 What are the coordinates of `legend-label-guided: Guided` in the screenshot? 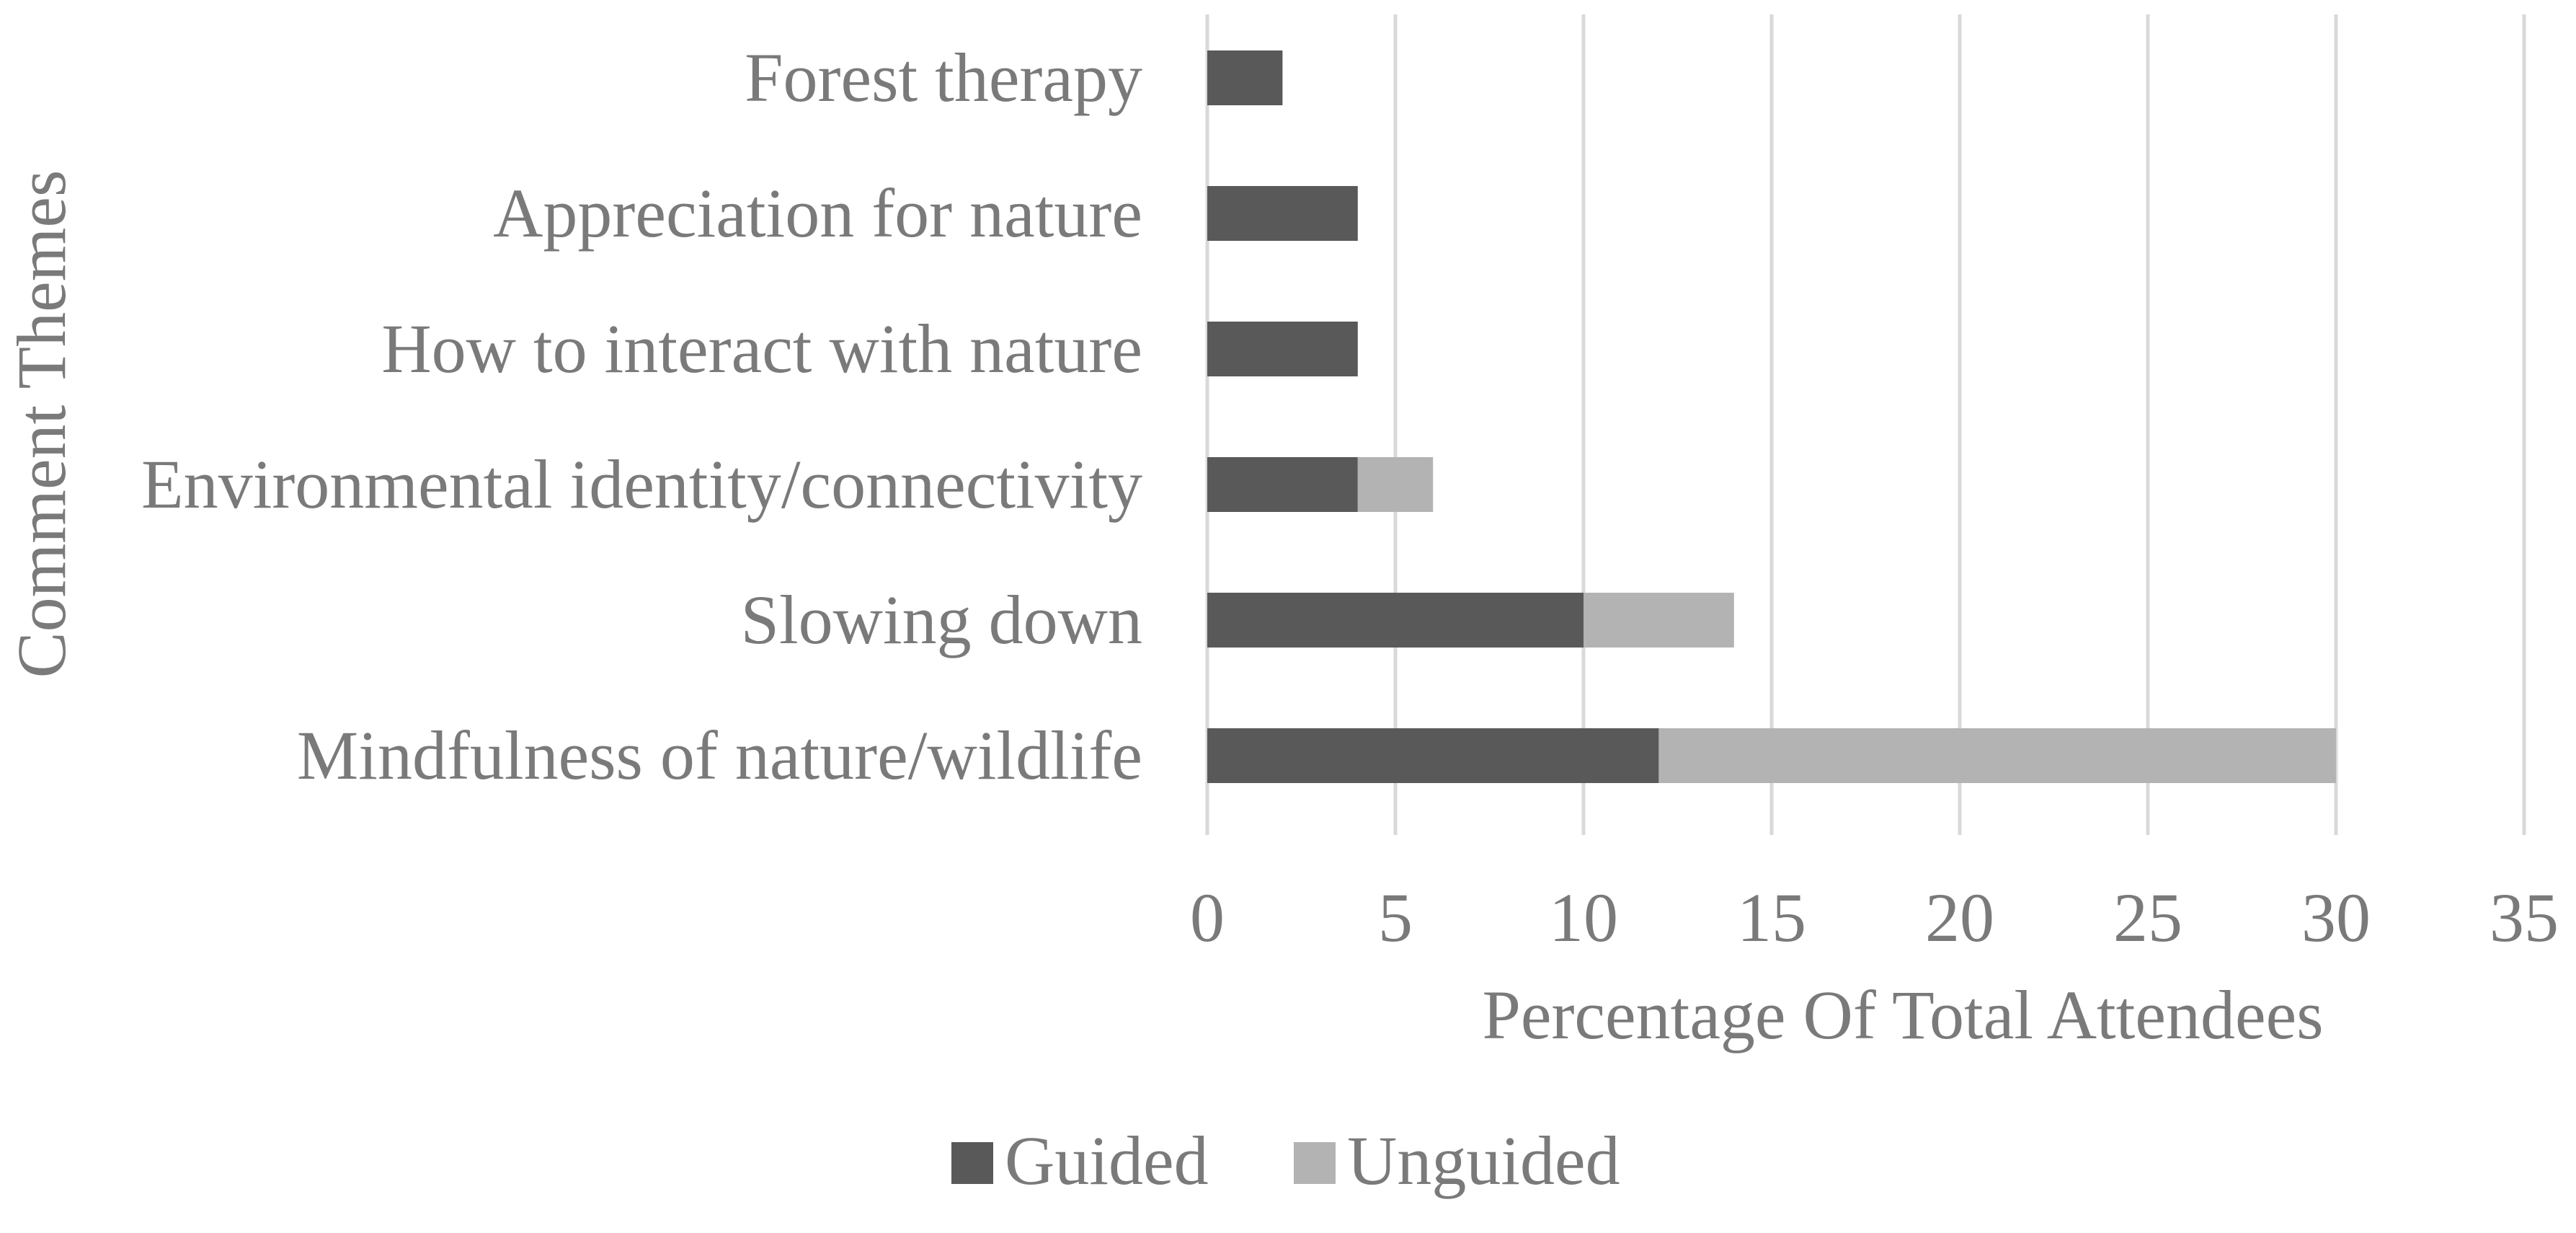 It's located at (1107, 1161).